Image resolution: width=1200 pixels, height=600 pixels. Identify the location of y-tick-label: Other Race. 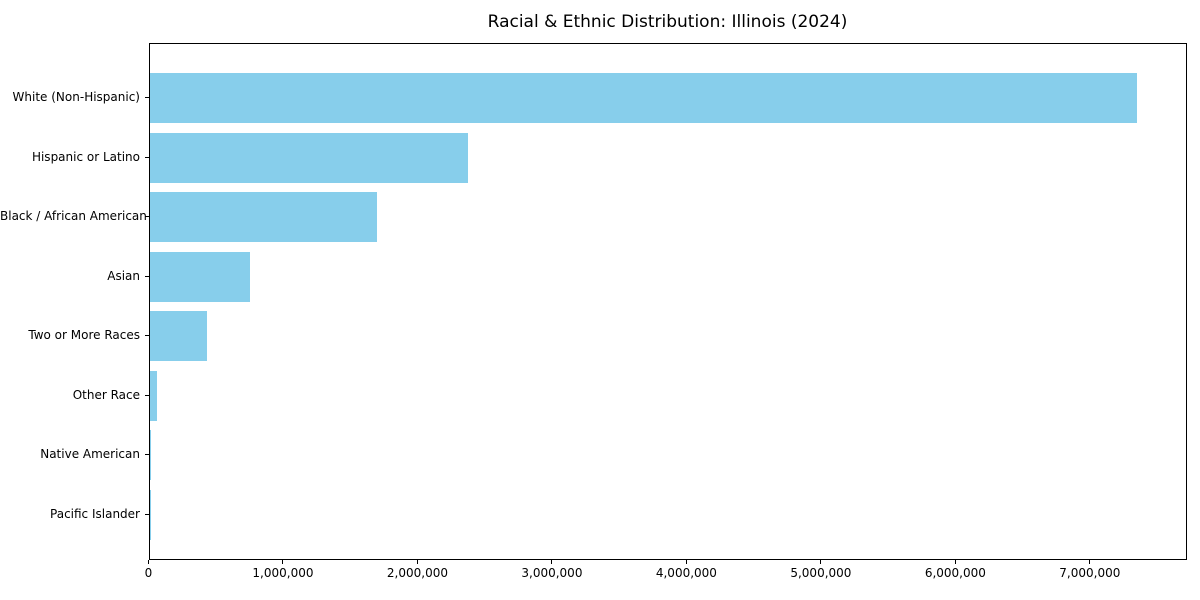
(106, 394).